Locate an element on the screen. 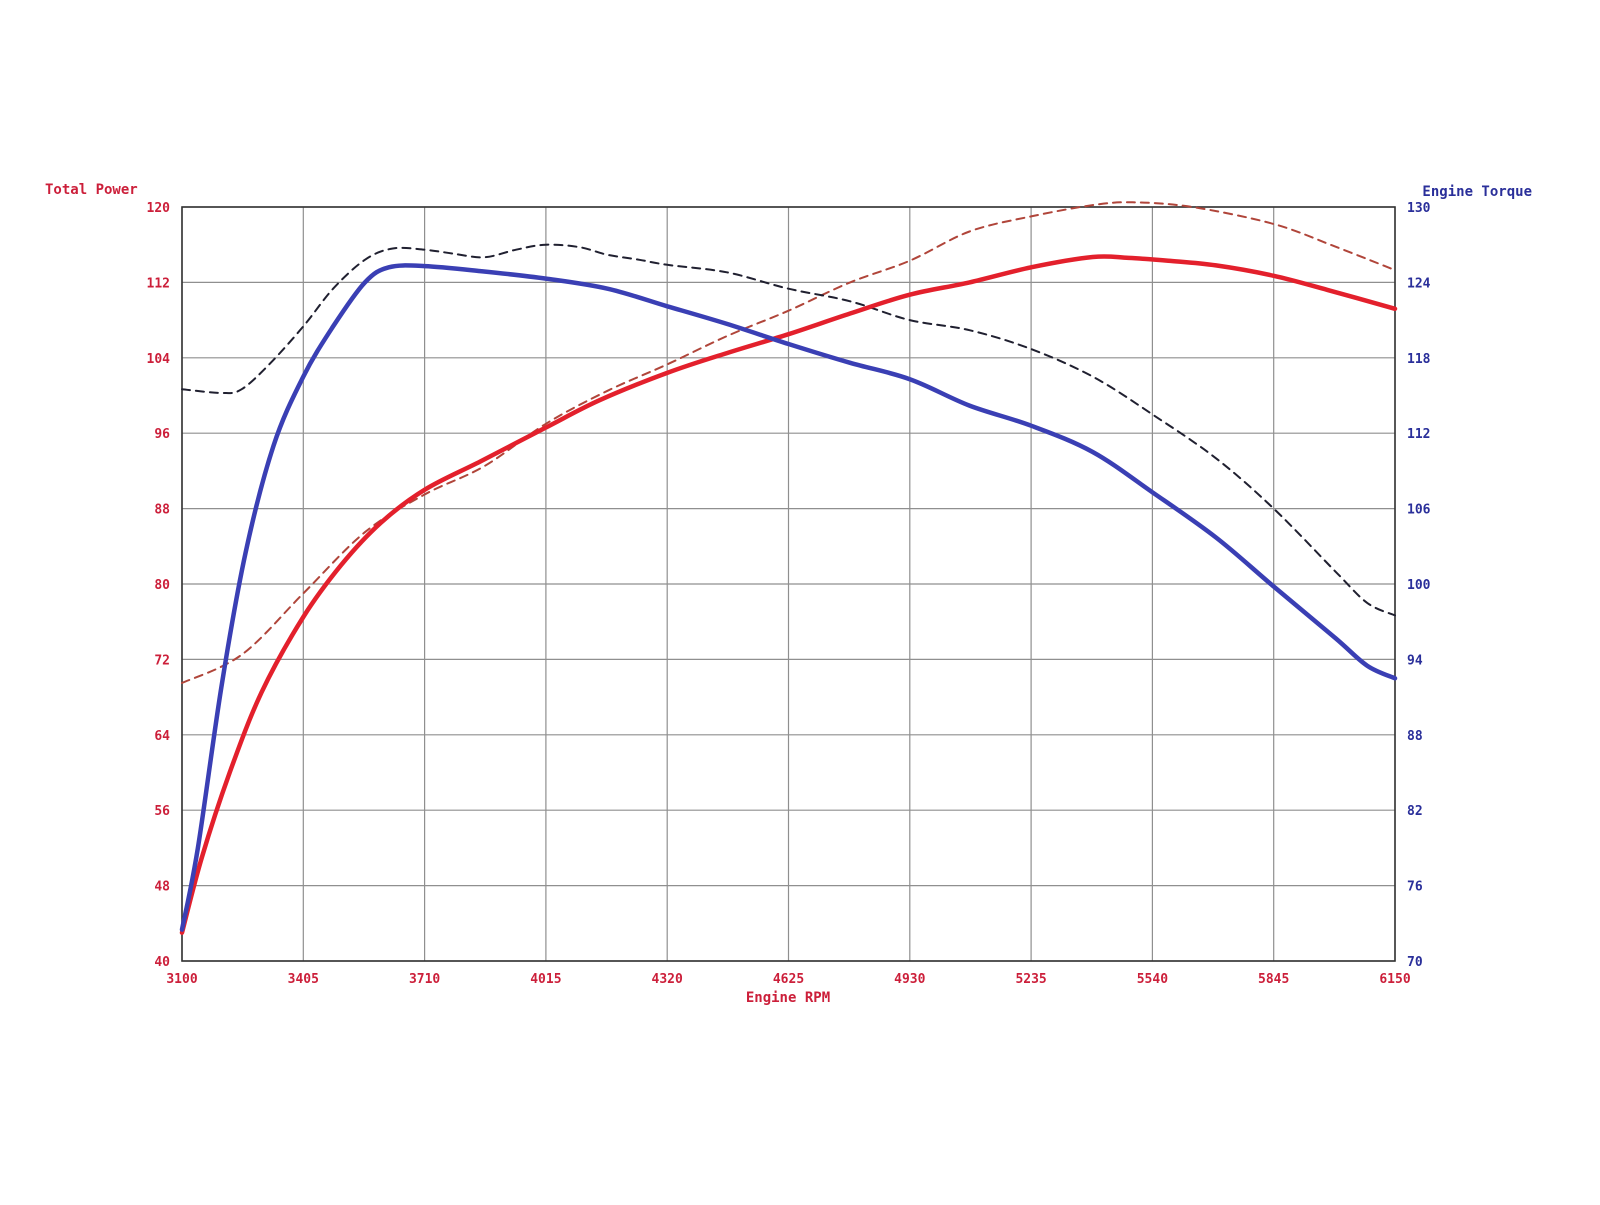 This screenshot has height=1205, width=1600. left-tick-label: 56 is located at coordinates (162, 811).